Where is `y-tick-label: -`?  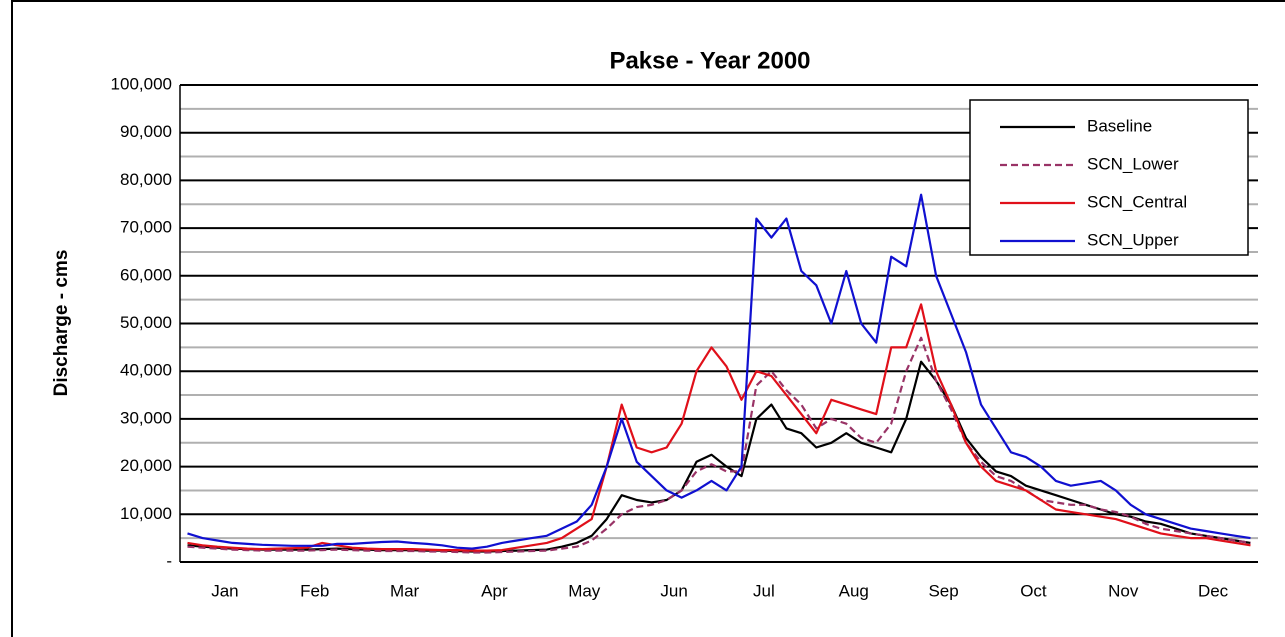
y-tick-label: - is located at coordinates (169, 560).